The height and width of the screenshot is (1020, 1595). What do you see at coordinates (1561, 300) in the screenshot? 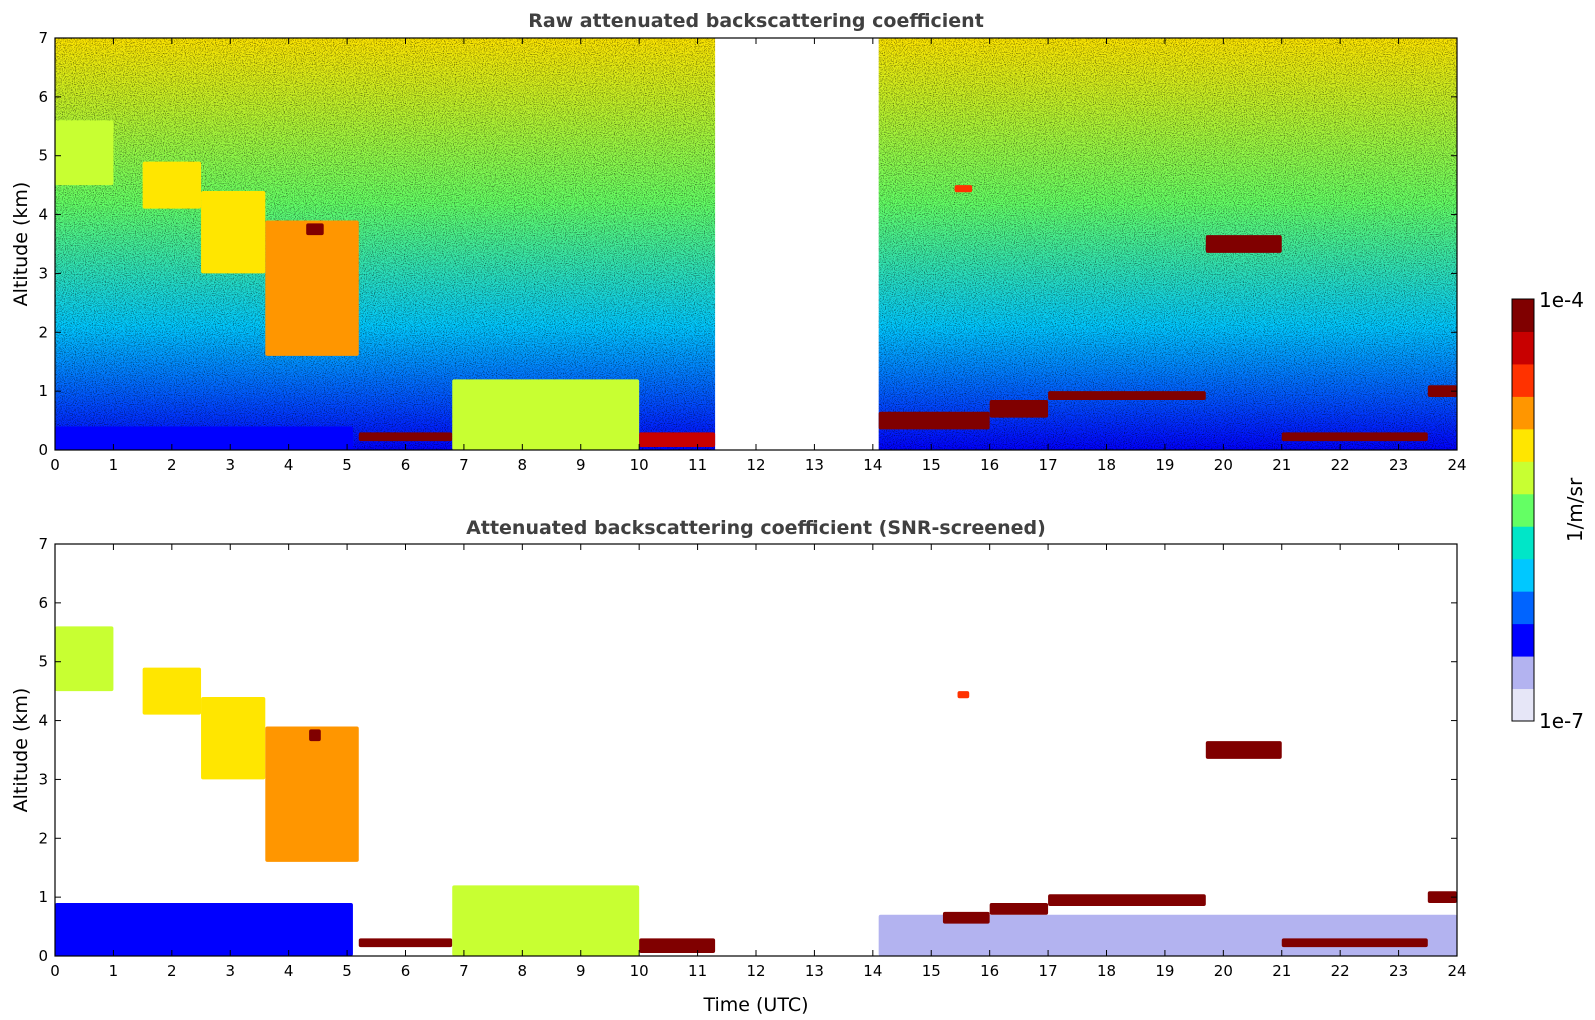
I see `colorbar-max-label: 1e-4` at bounding box center [1561, 300].